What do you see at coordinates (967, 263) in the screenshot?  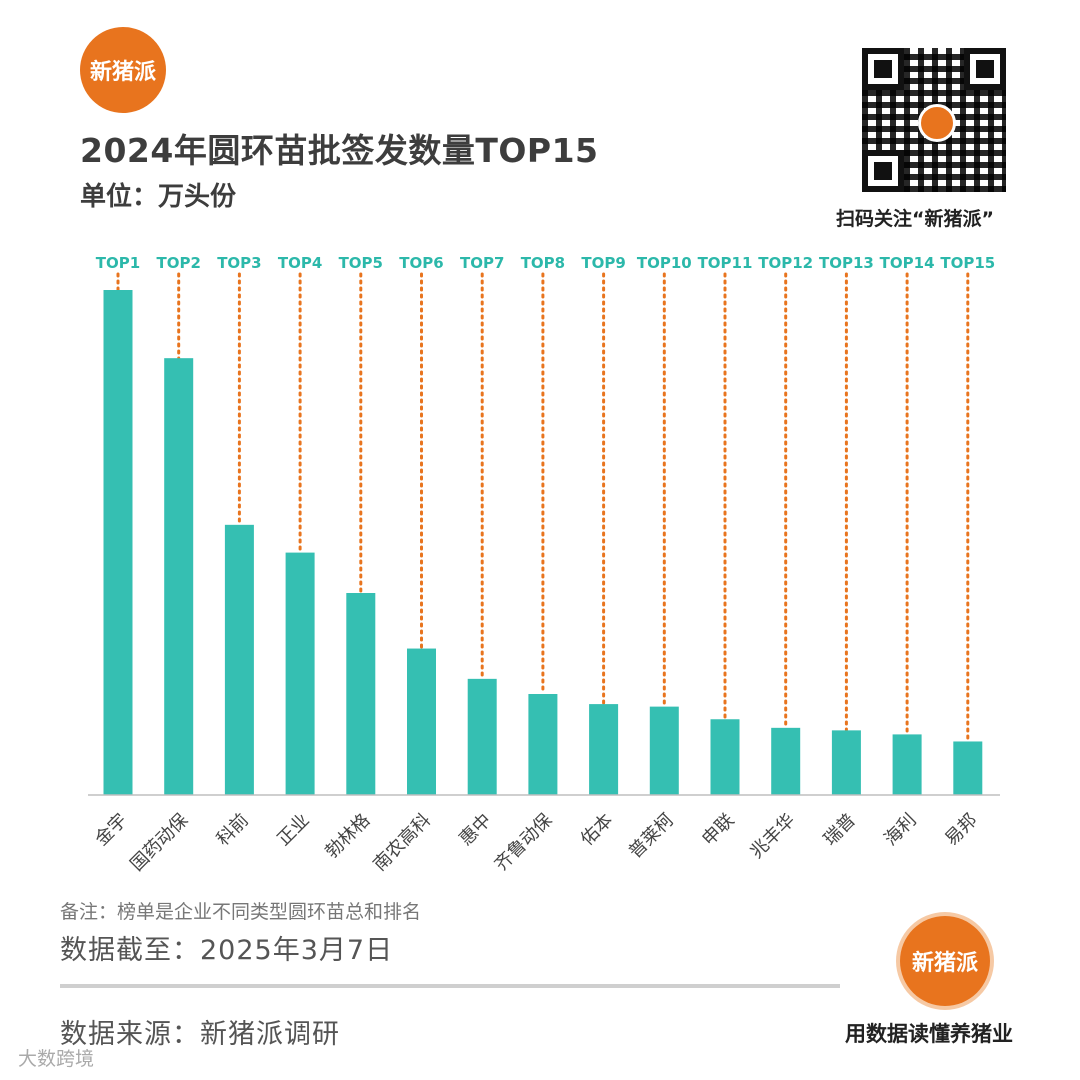 I see `rank-label: TOP15` at bounding box center [967, 263].